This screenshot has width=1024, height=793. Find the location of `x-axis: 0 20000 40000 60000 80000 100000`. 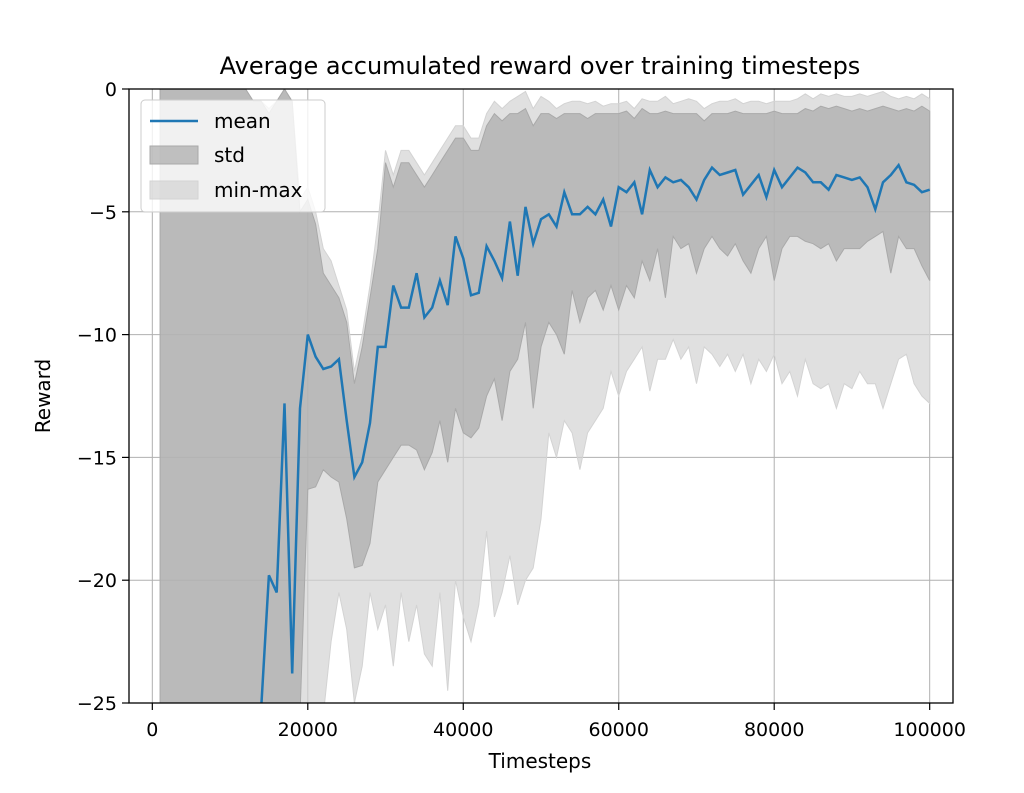

x-axis: 0 20000 40000 60000 80000 100000 is located at coordinates (556, 722).